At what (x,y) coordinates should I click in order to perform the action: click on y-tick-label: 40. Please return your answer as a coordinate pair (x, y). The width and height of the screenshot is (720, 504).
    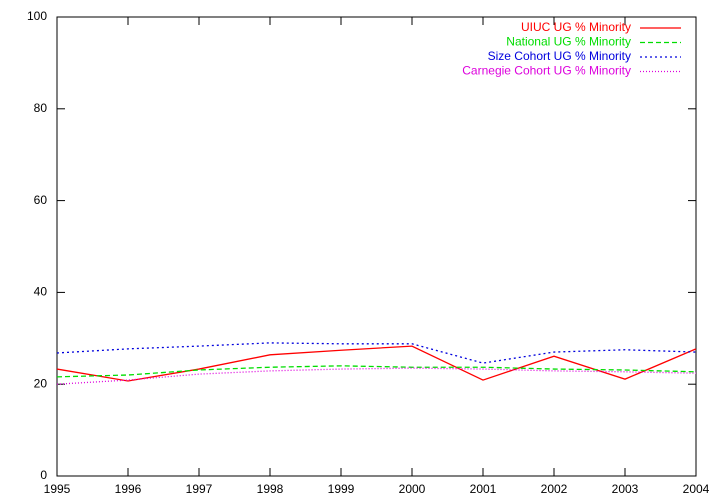
    Looking at the image, I should click on (41, 292).